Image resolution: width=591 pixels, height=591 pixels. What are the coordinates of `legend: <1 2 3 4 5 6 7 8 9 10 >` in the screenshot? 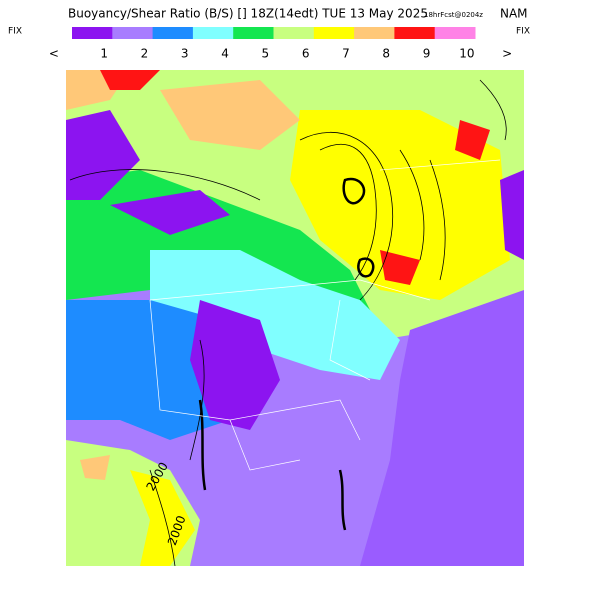 It's located at (280, 44).